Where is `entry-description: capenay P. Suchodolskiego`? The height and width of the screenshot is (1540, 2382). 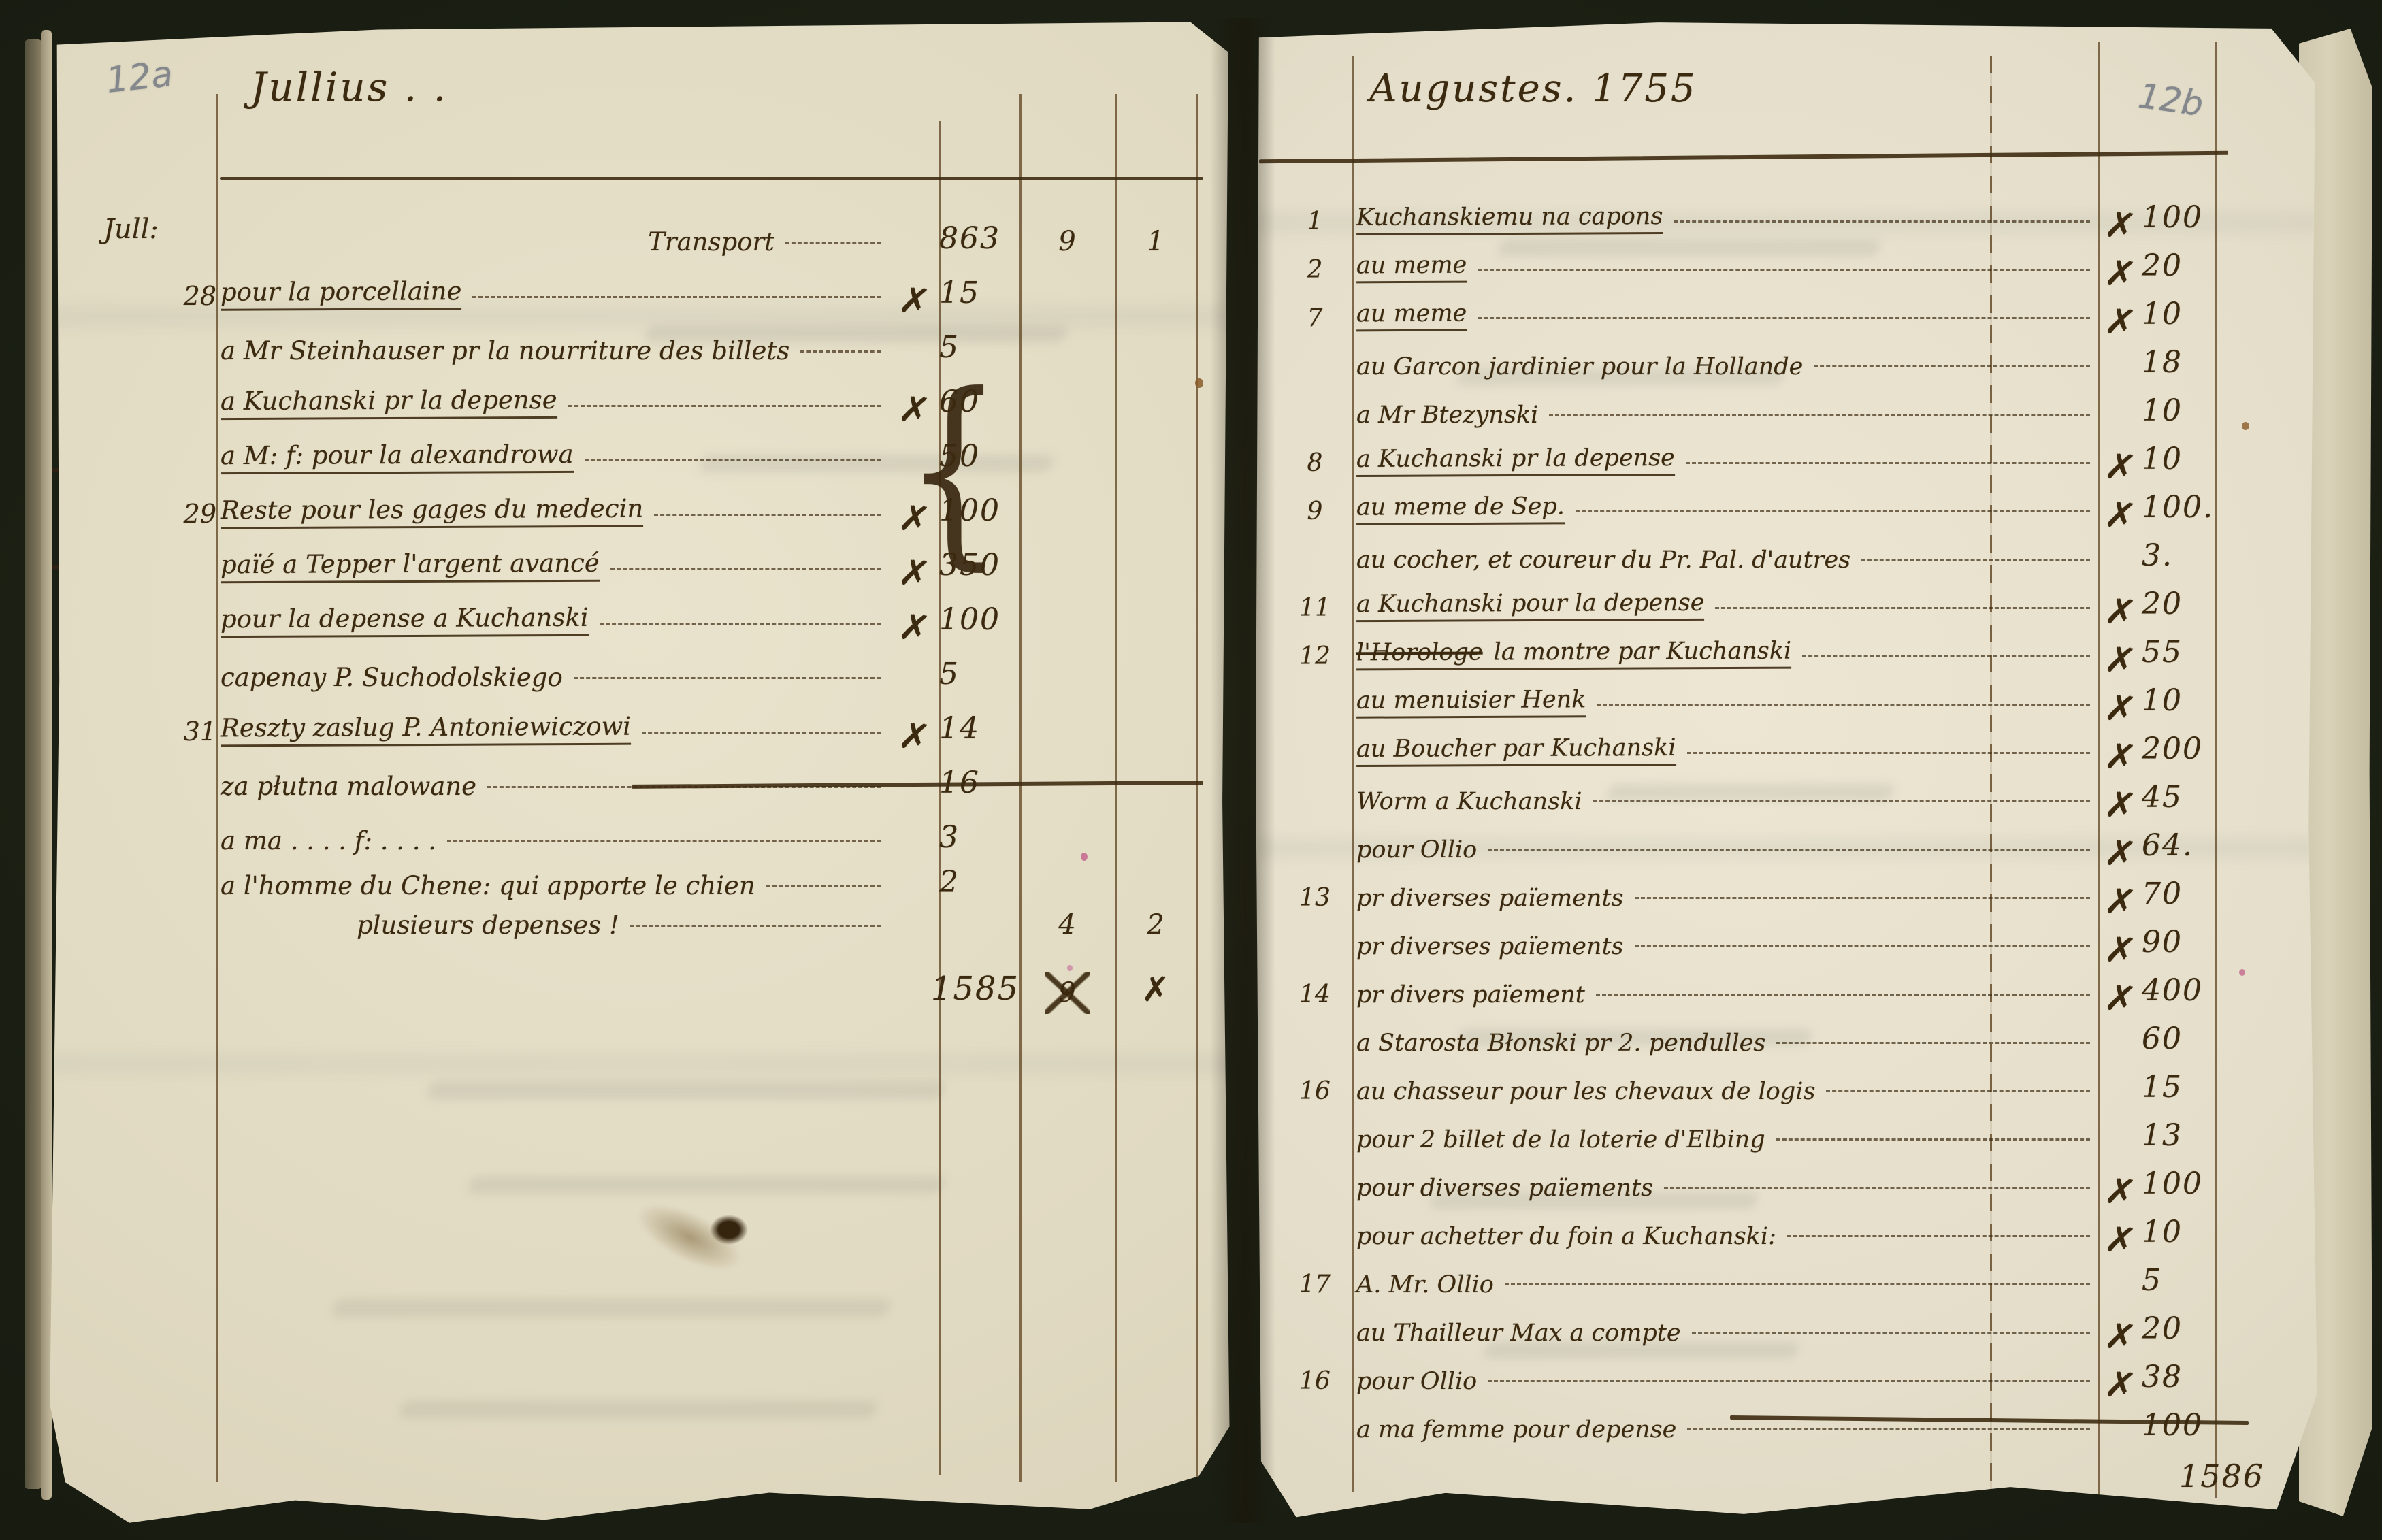
entry-description: capenay P. Suchodolskiego is located at coordinates (392, 678).